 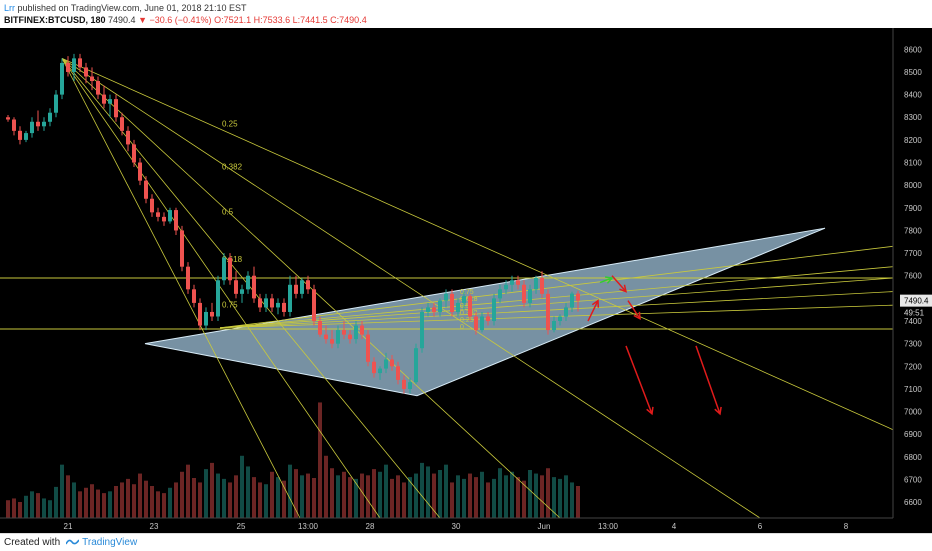 What do you see at coordinates (913, 434) in the screenshot?
I see `price-tick-label: 6900` at bounding box center [913, 434].